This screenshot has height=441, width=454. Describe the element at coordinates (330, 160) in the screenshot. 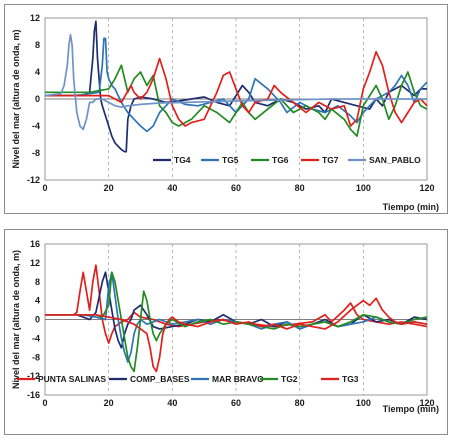

I see `legend-label: TG7` at that location.